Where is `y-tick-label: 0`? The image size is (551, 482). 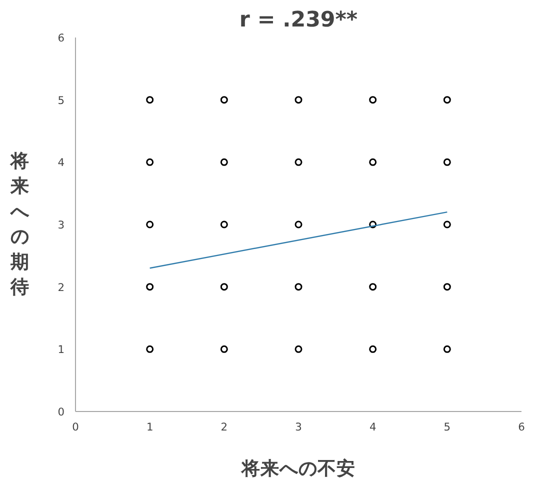 y-tick-label: 0 is located at coordinates (61, 412).